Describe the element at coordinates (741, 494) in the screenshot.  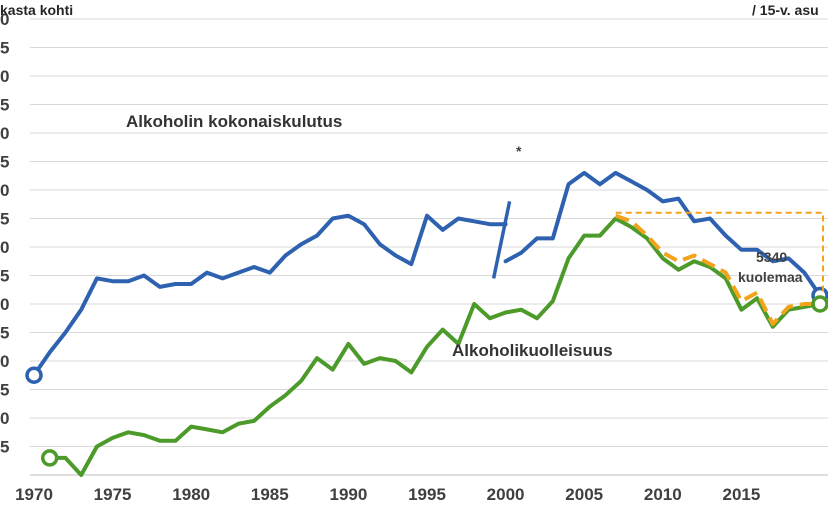
I see `x-tick-label: 2015` at that location.